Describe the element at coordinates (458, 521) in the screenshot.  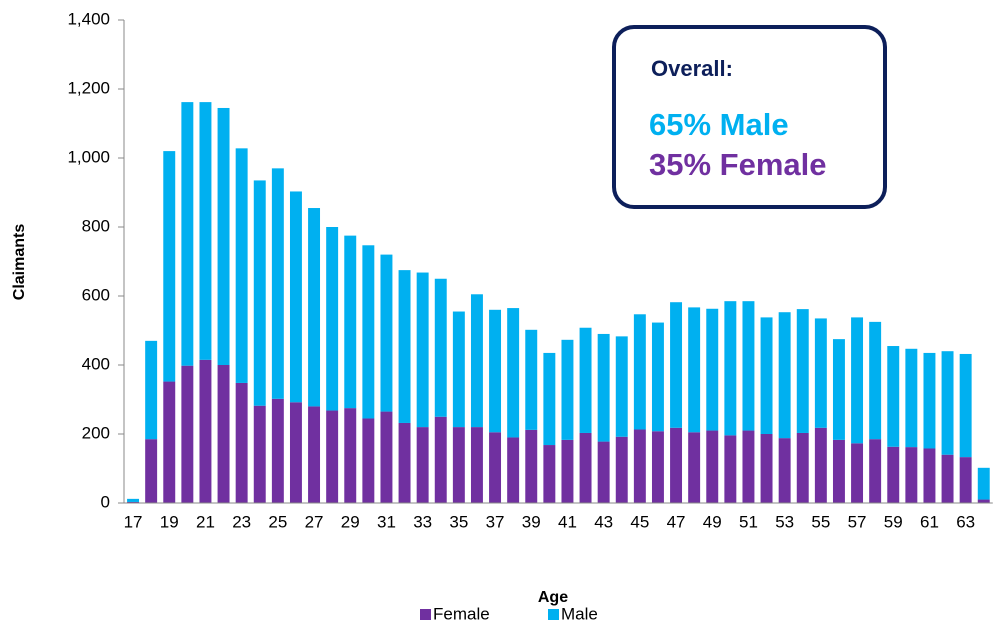
I see `x-tick-label: 35` at that location.